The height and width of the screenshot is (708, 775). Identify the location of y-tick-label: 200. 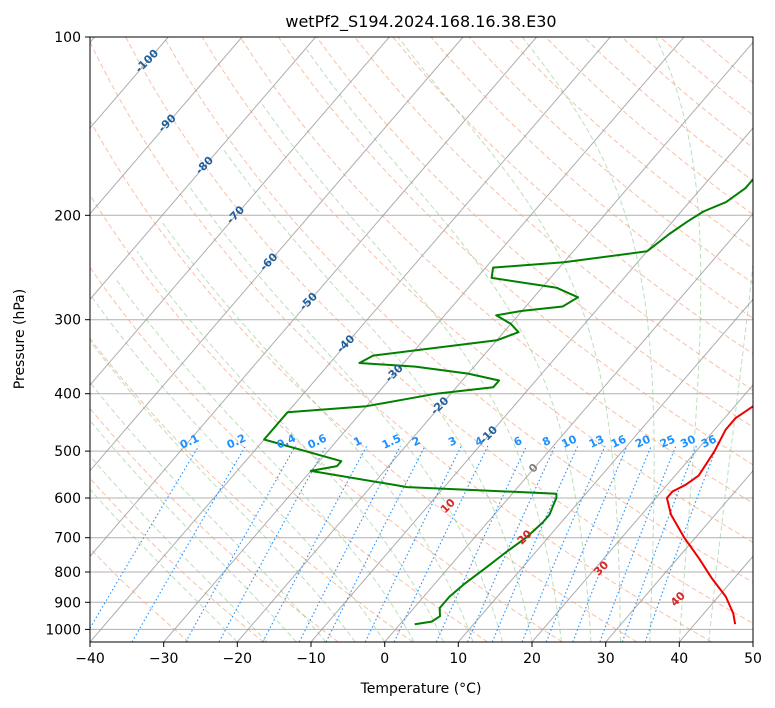
(67, 216).